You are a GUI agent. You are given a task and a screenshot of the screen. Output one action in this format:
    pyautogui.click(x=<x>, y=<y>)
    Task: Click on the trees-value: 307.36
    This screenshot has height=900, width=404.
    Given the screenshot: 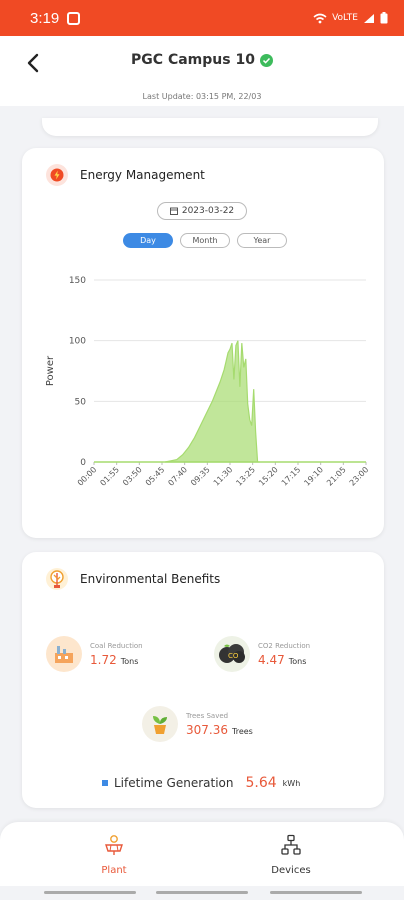 What is the action you would take?
    pyautogui.click(x=207, y=729)
    